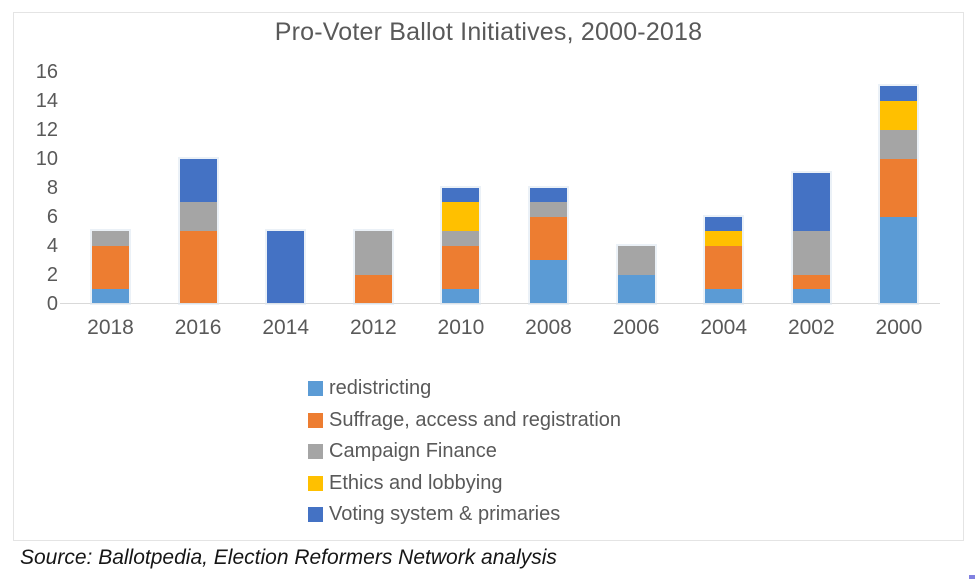 The height and width of the screenshot is (581, 980). I want to click on y-axis-tick-label: 4, so click(52, 245).